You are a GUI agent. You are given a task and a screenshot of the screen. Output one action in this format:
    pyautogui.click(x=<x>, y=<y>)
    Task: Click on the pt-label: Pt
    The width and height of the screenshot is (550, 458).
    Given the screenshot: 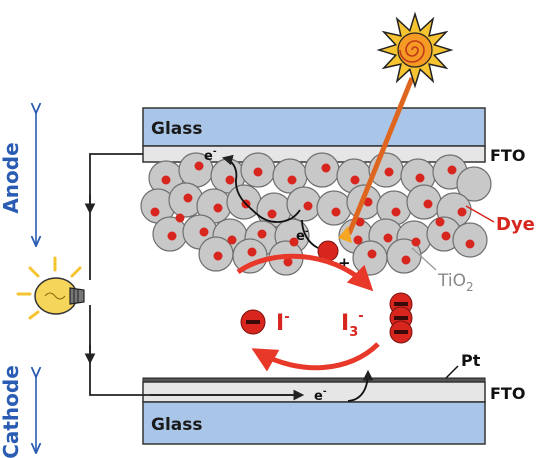 What is the action you would take?
    pyautogui.click(x=471, y=360)
    